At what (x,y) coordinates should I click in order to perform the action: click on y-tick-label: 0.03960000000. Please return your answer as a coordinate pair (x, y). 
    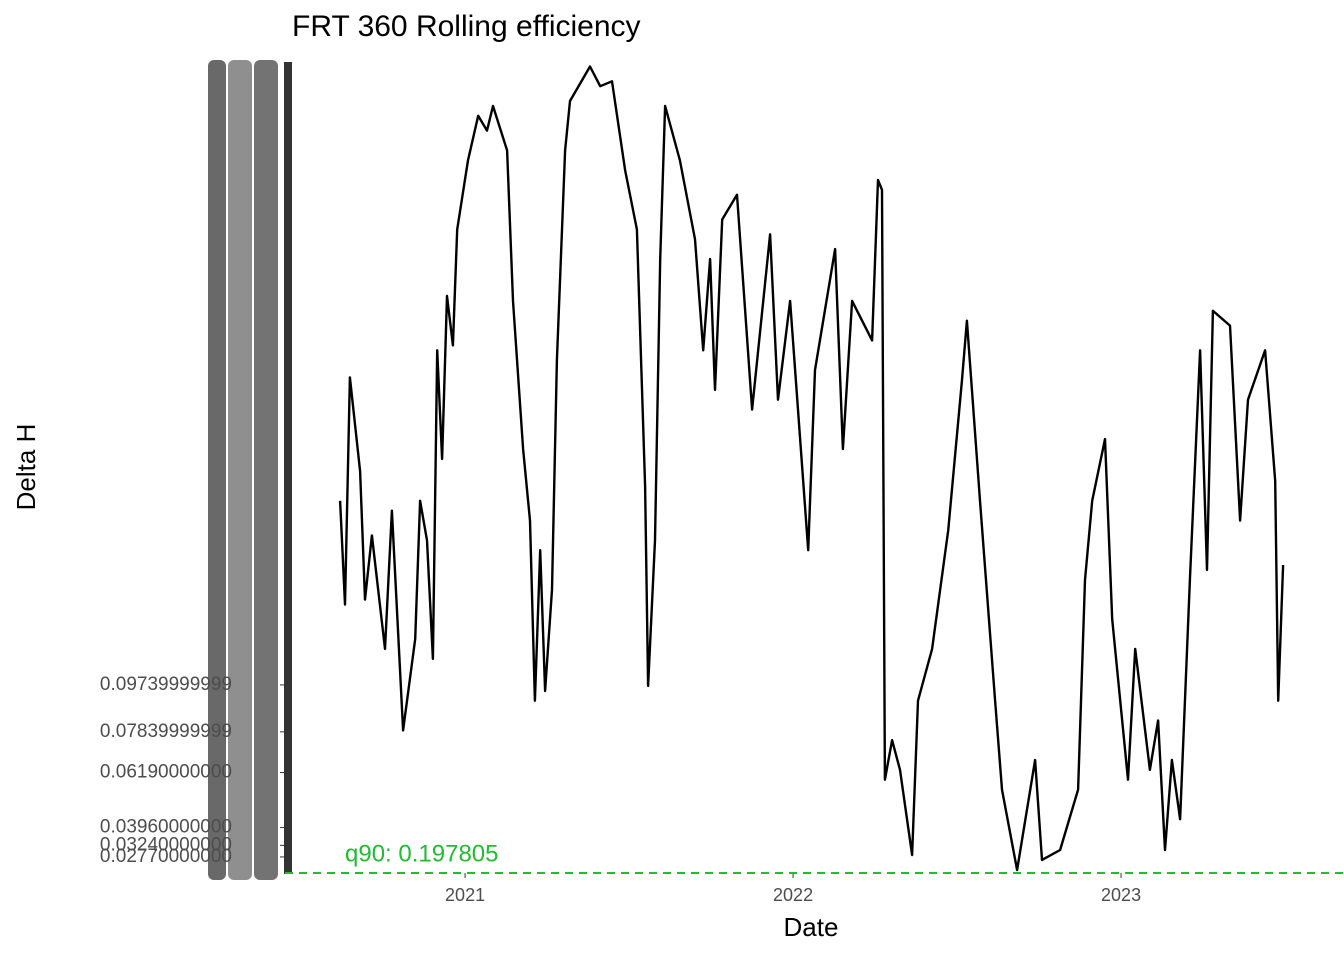
    Looking at the image, I should click on (166, 827).